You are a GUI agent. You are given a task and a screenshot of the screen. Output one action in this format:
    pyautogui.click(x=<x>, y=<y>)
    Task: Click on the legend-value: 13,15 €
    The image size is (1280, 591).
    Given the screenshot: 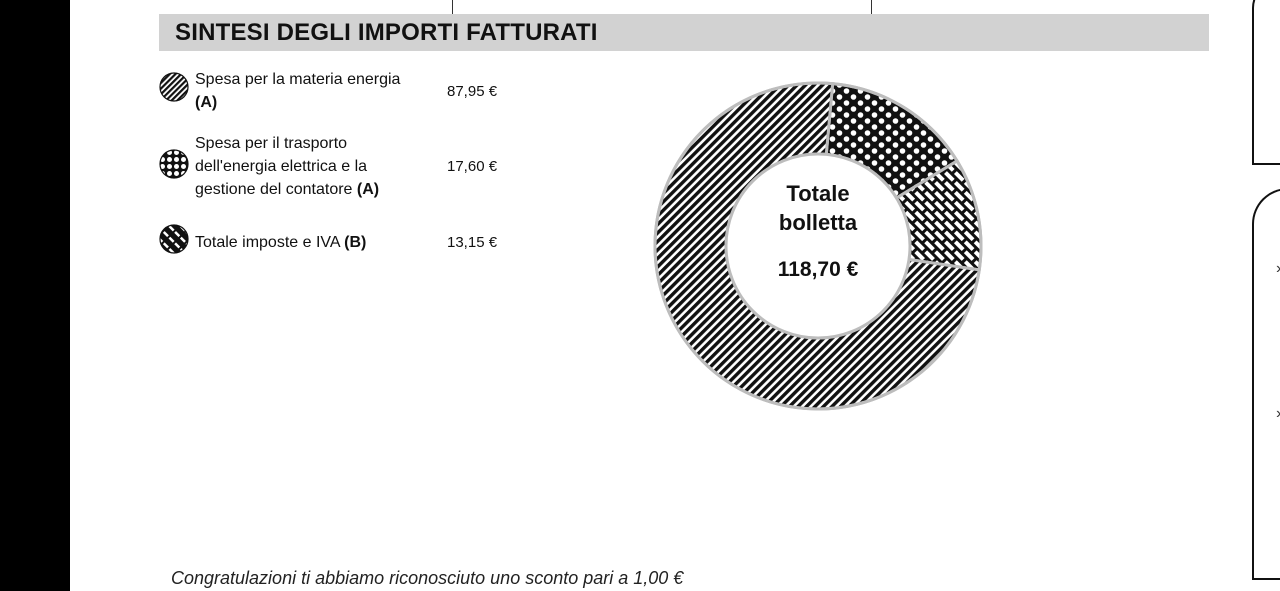 What is the action you would take?
    pyautogui.click(x=472, y=242)
    